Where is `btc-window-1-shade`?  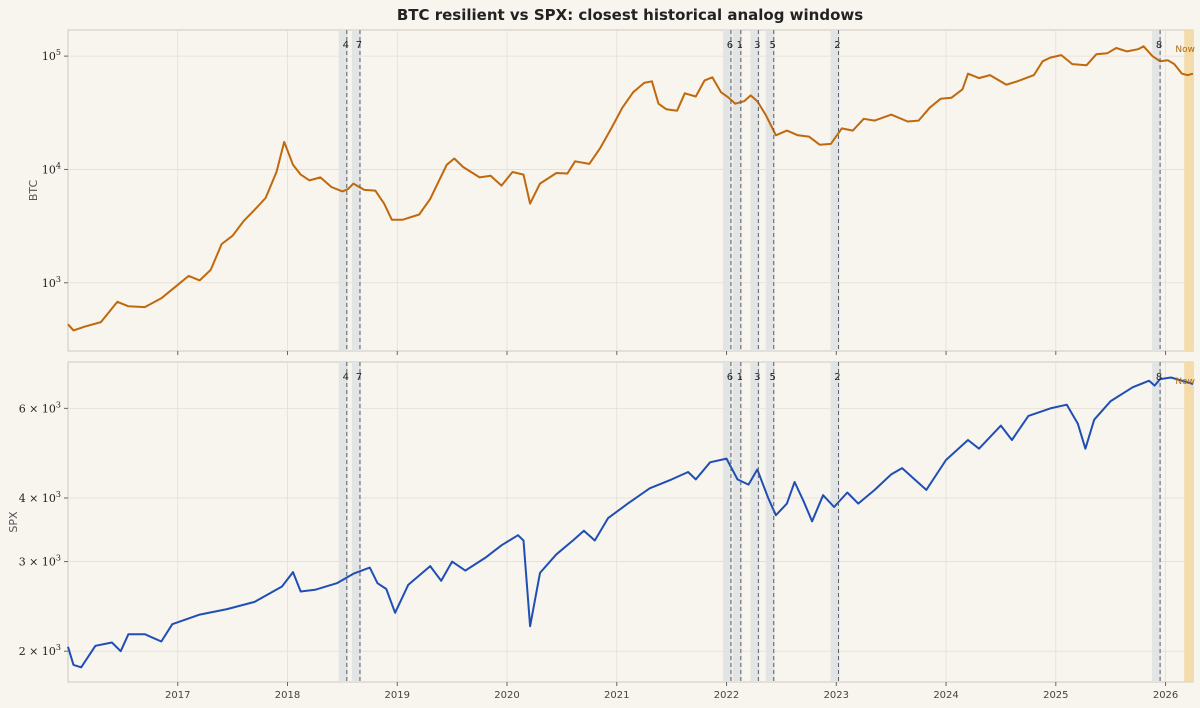 btc-window-1-shade is located at coordinates (737, 190).